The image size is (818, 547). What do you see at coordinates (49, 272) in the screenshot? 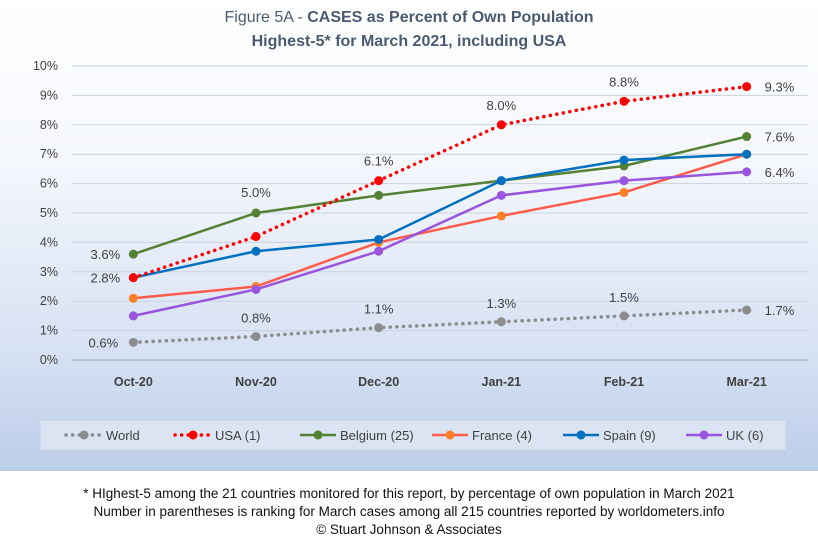
I see `y-tick-label: 3%` at bounding box center [49, 272].